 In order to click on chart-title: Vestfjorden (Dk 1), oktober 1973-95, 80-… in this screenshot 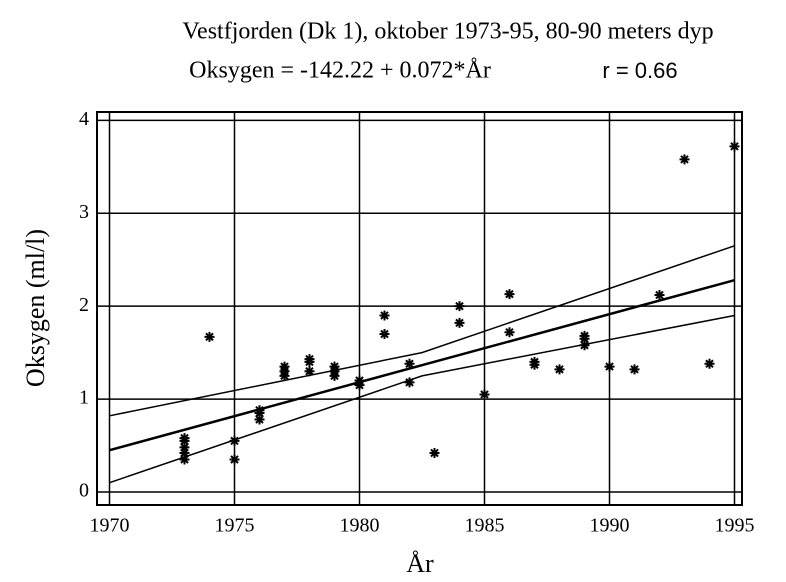, I will do `click(447, 32)`.